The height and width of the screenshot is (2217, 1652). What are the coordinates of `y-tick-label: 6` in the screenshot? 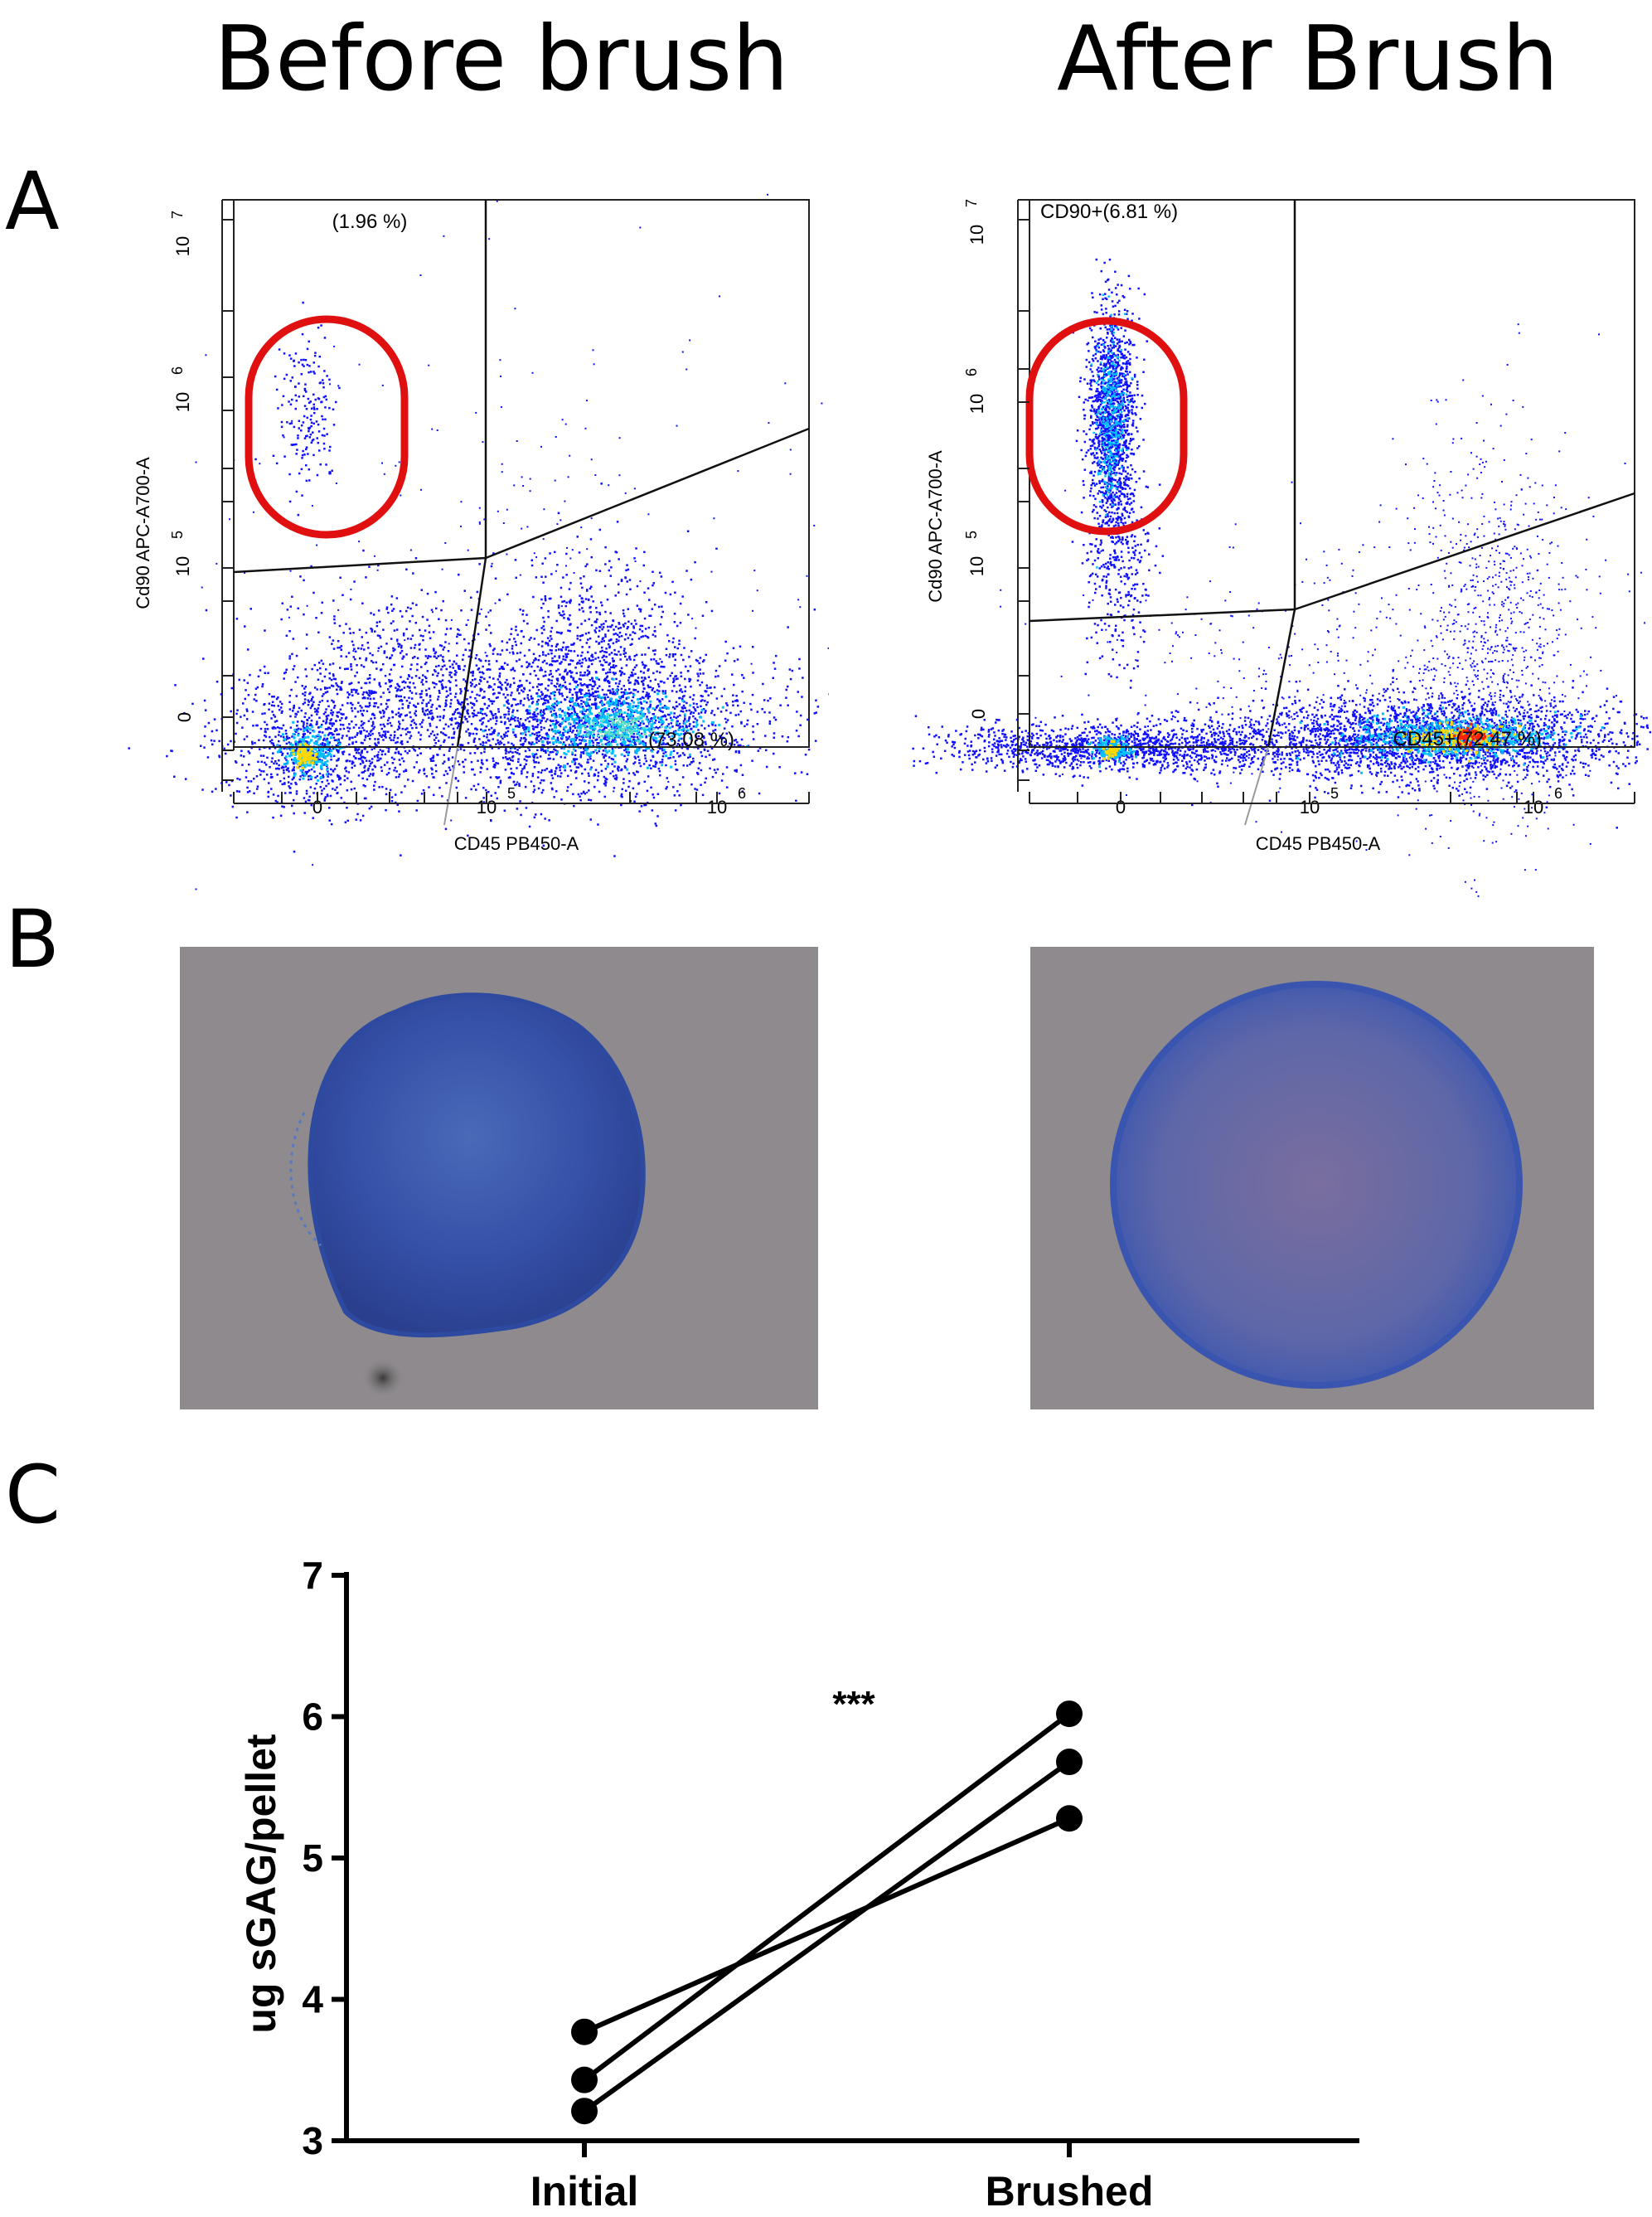 It's located at (312, 1717).